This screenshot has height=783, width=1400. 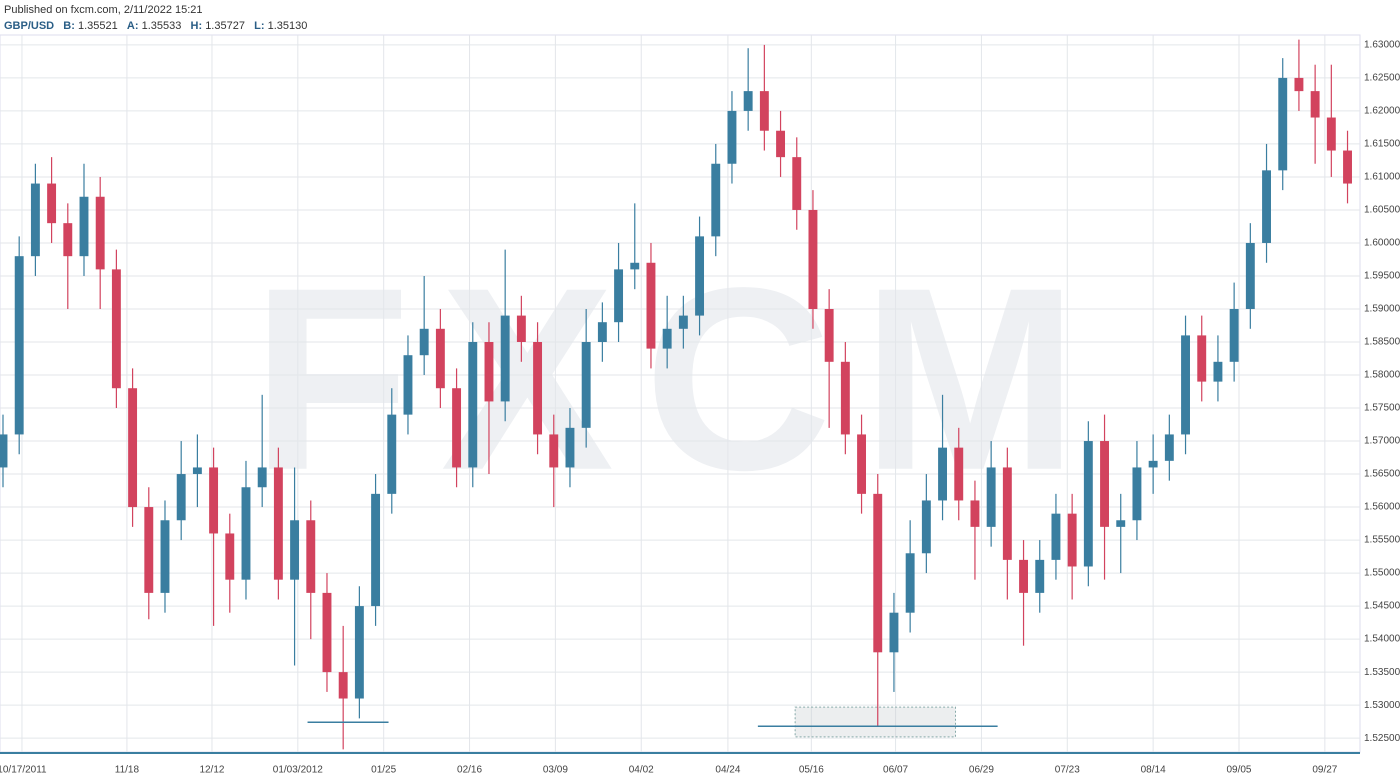 What do you see at coordinates (1382, 441) in the screenshot?
I see `y-tick-label: 1.57000` at bounding box center [1382, 441].